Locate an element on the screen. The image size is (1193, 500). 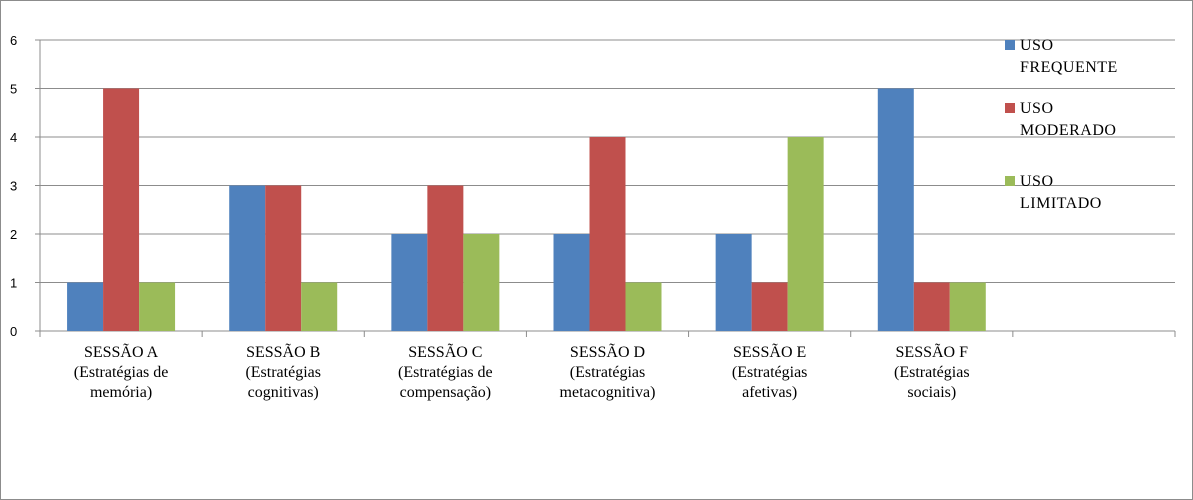
x-category-label: SESSÃO A is located at coordinates (121, 352).